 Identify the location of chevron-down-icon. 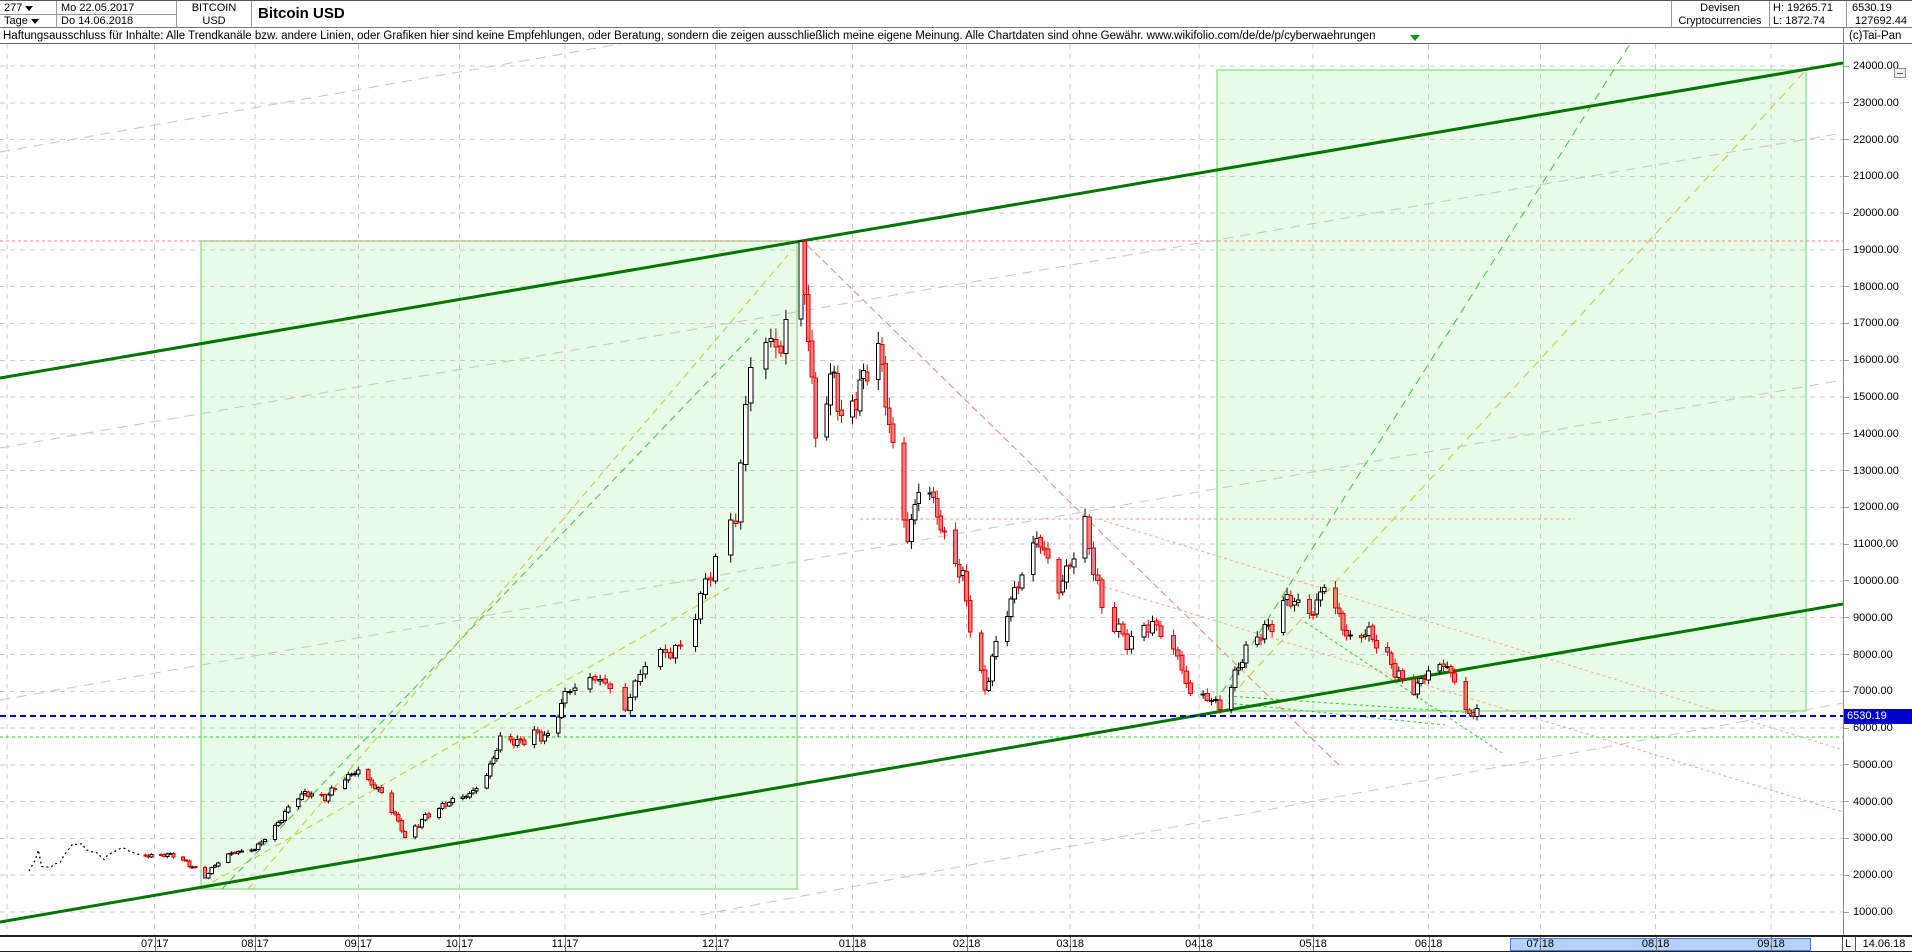
(34, 21).